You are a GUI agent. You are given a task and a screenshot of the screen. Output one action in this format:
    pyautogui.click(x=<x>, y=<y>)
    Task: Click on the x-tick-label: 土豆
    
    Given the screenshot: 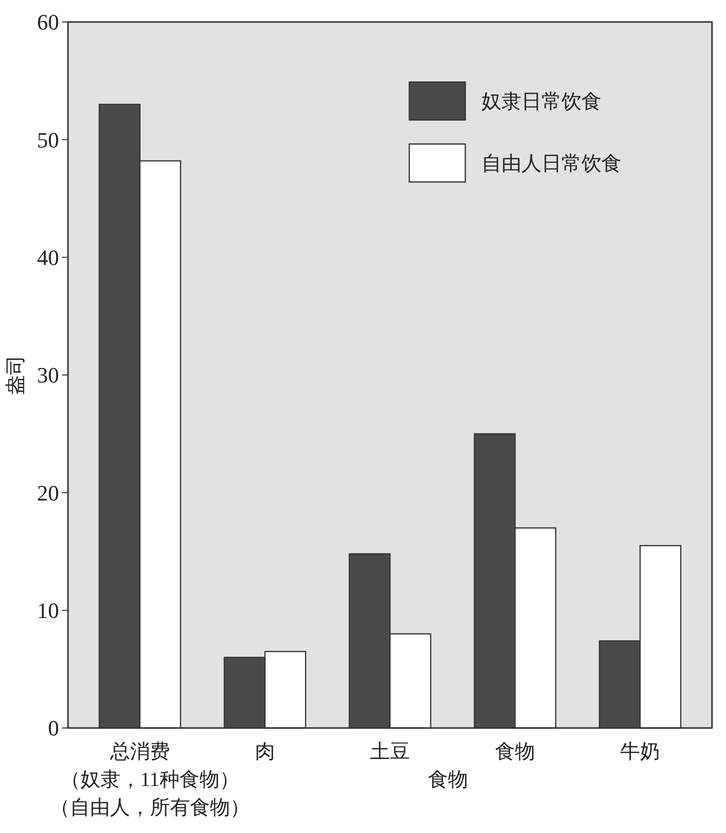 What is the action you would take?
    pyautogui.click(x=390, y=752)
    